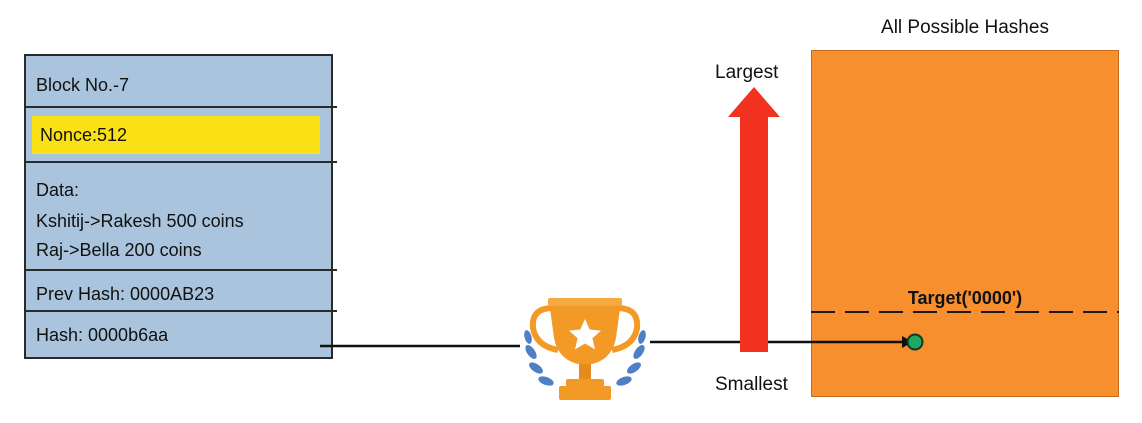 Image resolution: width=1142 pixels, height=423 pixels. I want to click on smallest-label: Smallest, so click(751, 384).